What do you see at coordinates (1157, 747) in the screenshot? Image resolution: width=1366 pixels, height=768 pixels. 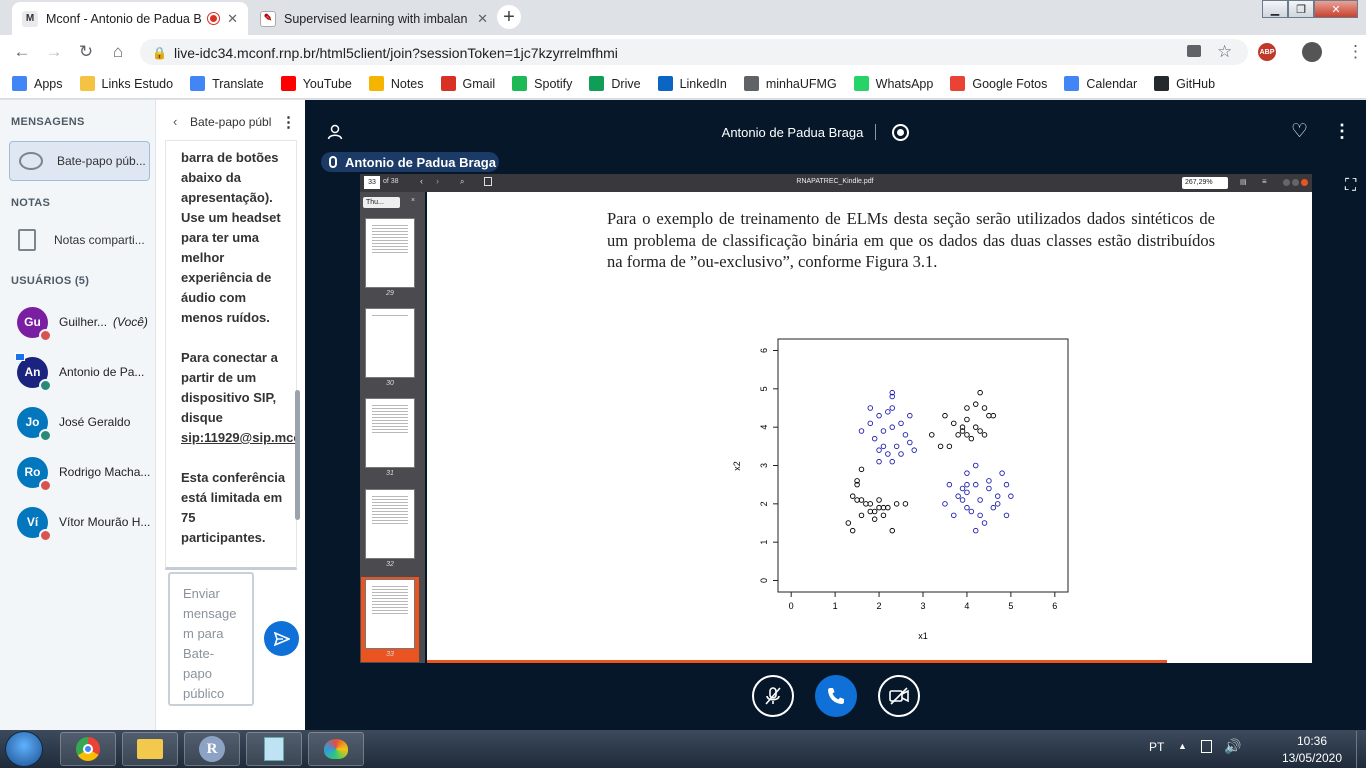 I see `language-indicator: PT` at bounding box center [1157, 747].